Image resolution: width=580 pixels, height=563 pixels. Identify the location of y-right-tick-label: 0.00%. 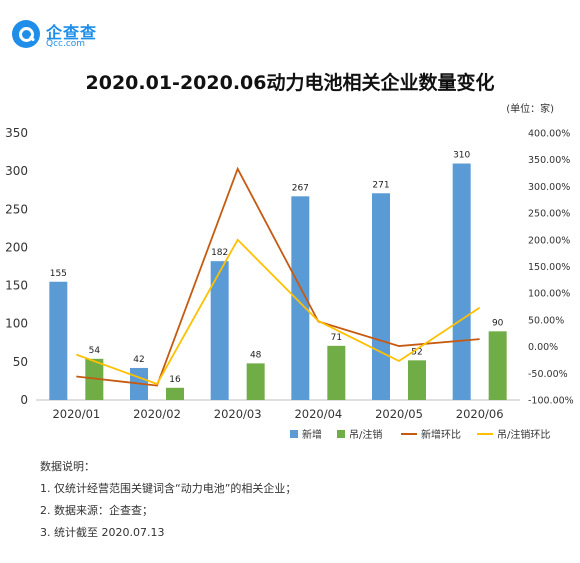
(543, 347).